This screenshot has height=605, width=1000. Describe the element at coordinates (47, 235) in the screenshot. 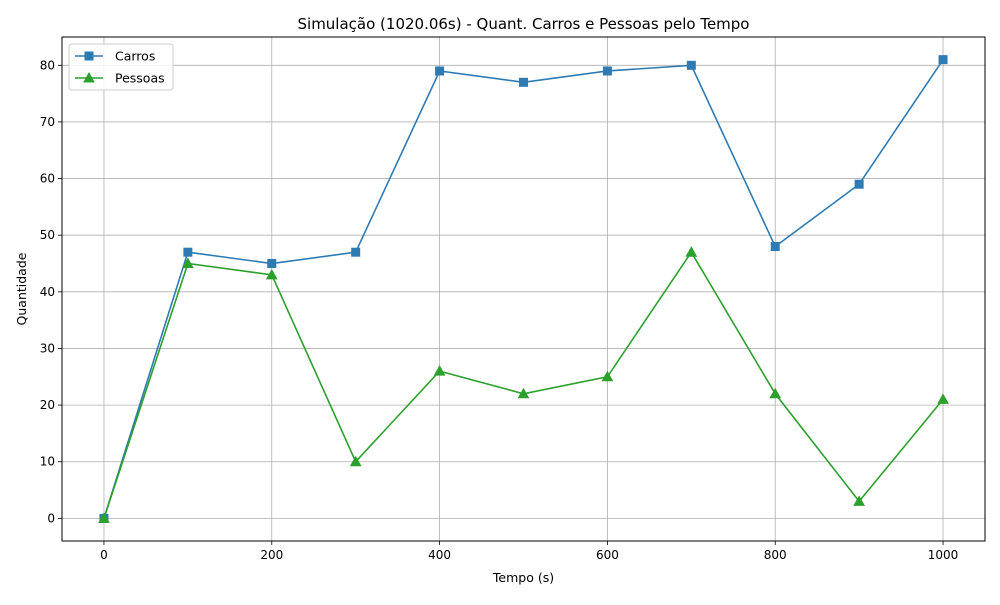

I see `y-tick-label: 50` at that location.